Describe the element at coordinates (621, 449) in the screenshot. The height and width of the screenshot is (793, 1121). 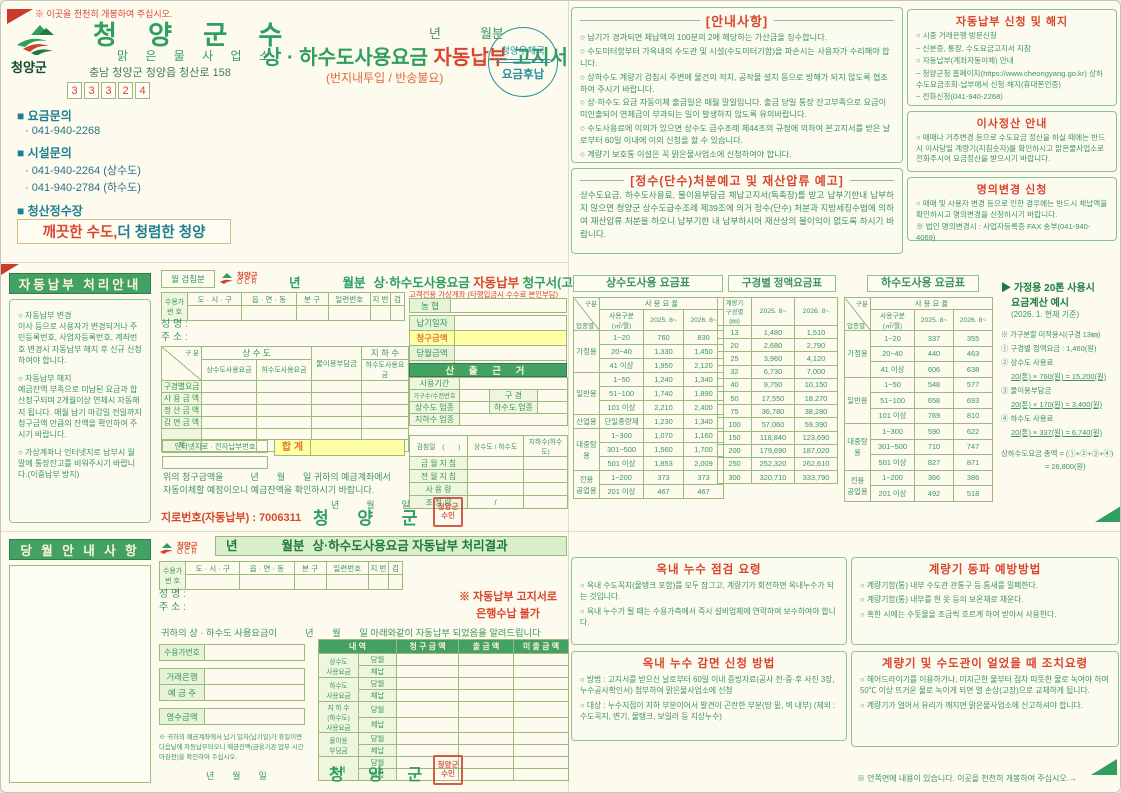
I see `rate-value: 301~500` at that location.